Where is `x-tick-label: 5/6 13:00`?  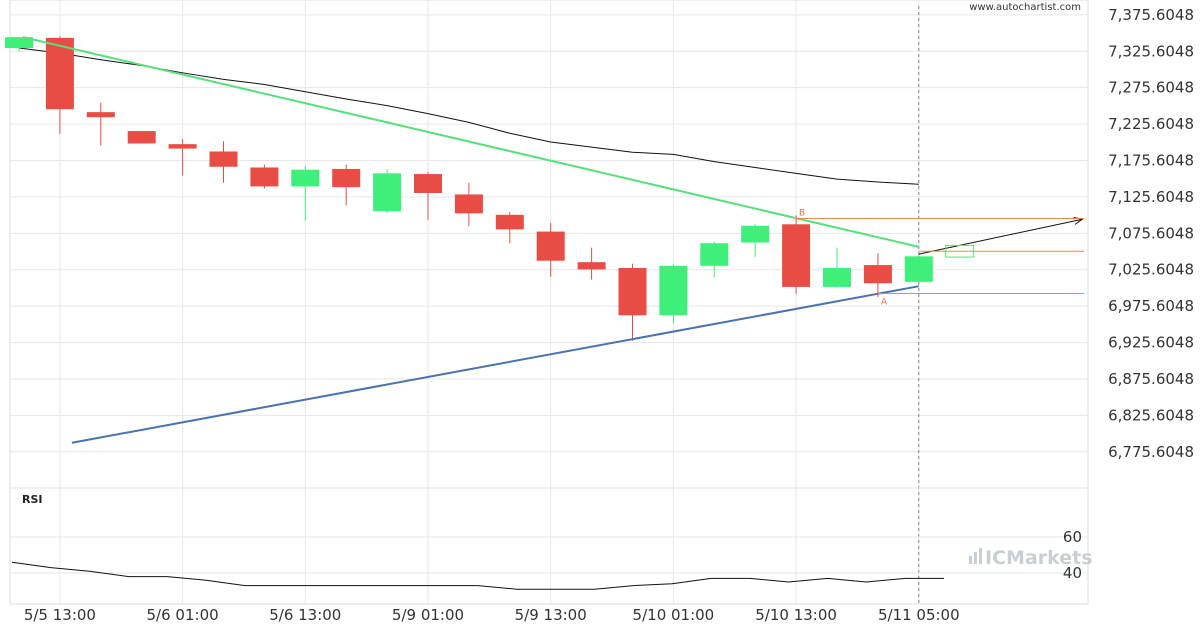
x-tick-label: 5/6 13:00 is located at coordinates (305, 615).